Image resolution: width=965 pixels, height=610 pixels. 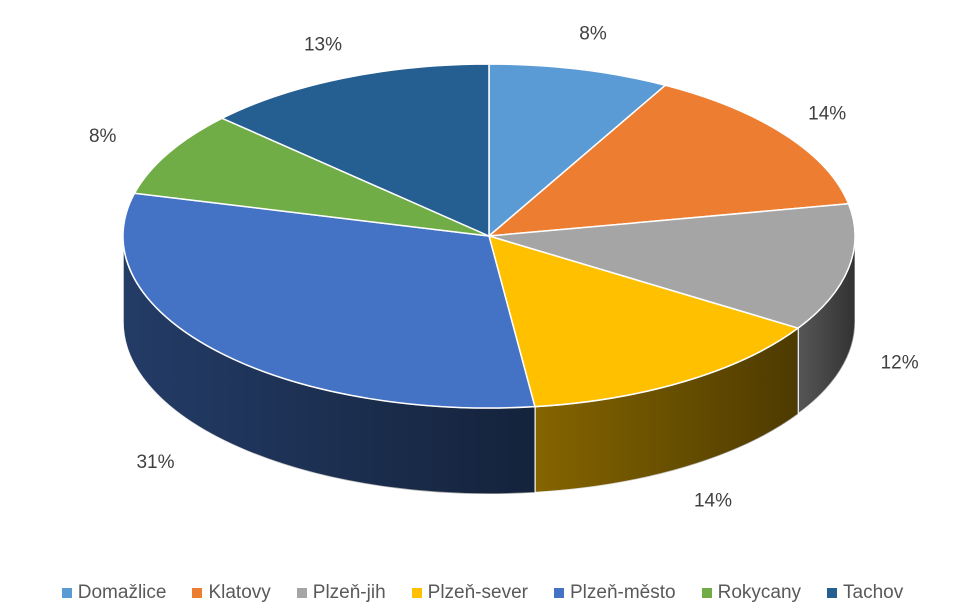 What do you see at coordinates (311, 177) in the screenshot?
I see `slice-rokycany` at bounding box center [311, 177].